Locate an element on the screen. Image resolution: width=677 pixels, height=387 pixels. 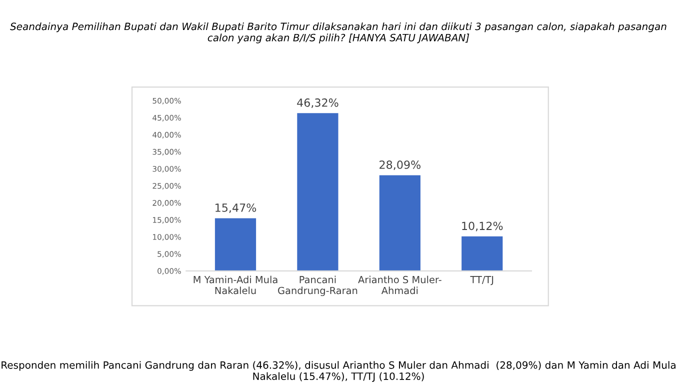
data-label: 46,32% is located at coordinates (317, 103).